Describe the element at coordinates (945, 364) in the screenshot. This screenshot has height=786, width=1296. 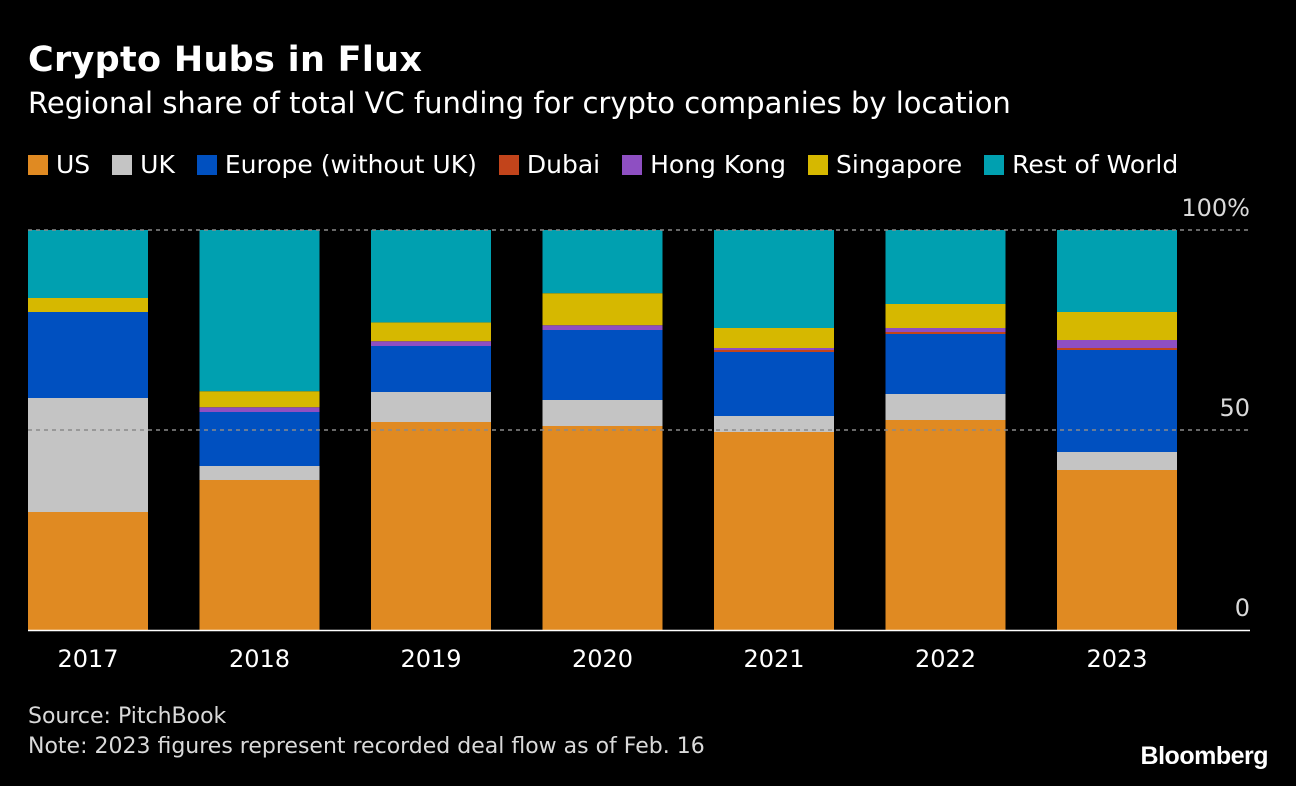
I see `bar-2022-europe-without-uk` at that location.